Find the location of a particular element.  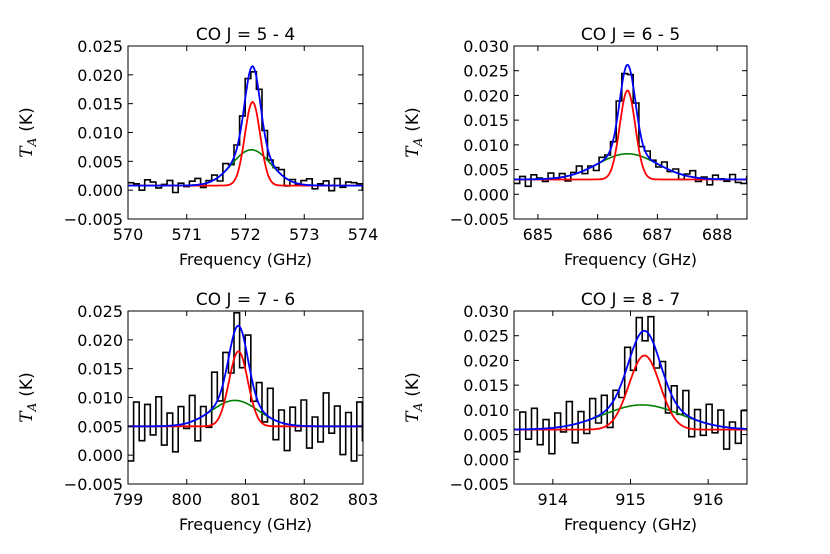

panel-title: CO J = 5 - 4 is located at coordinates (245, 35).